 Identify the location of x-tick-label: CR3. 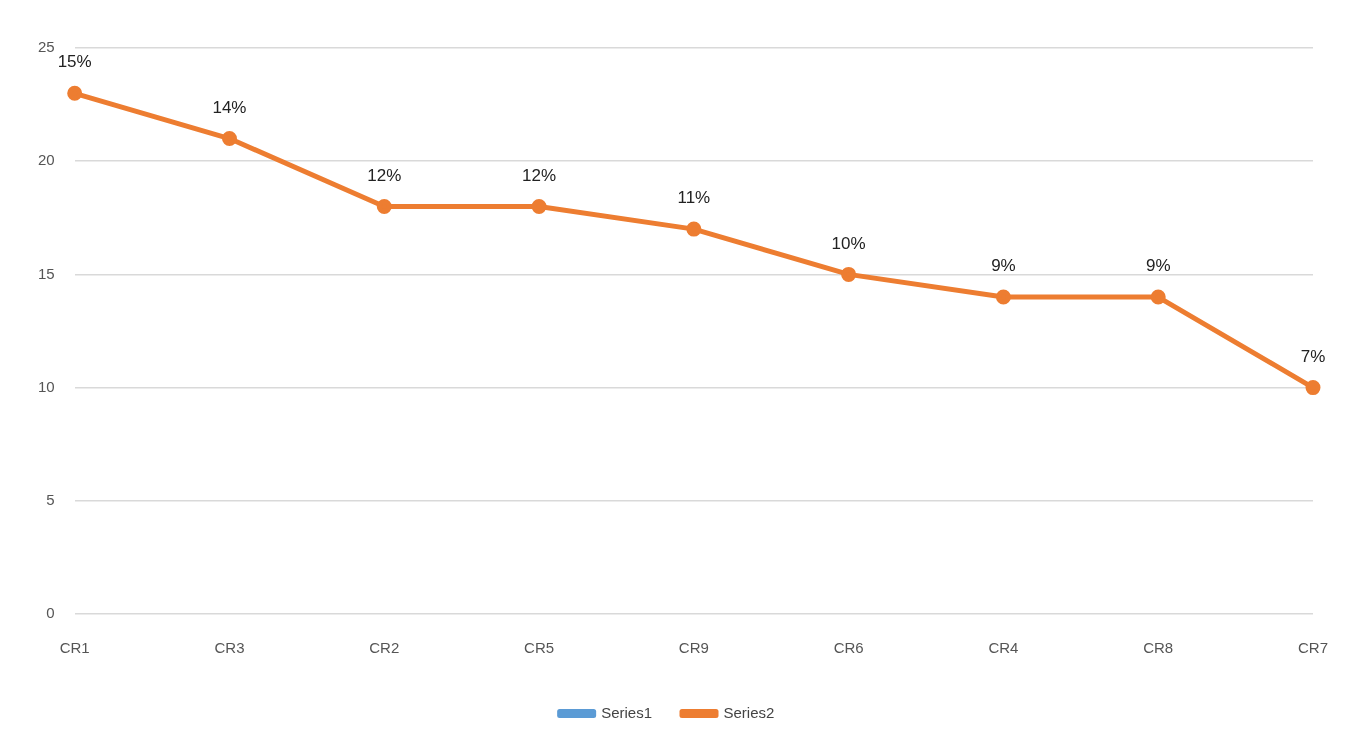
(229, 648).